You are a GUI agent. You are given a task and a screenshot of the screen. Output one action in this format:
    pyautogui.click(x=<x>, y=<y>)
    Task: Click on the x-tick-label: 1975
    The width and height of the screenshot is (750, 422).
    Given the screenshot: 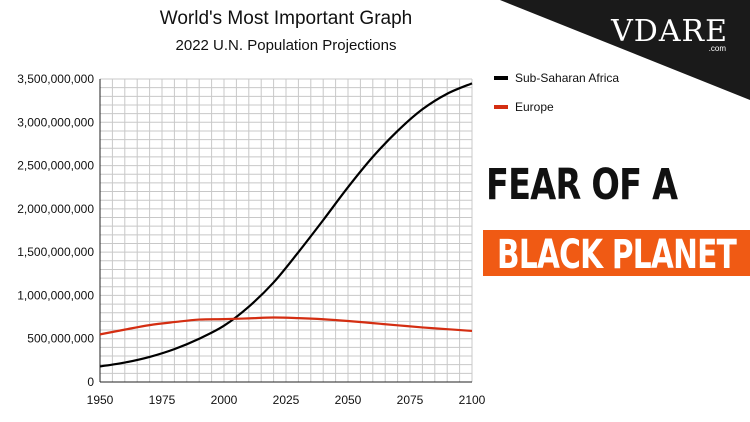 What is the action you would take?
    pyautogui.click(x=162, y=400)
    